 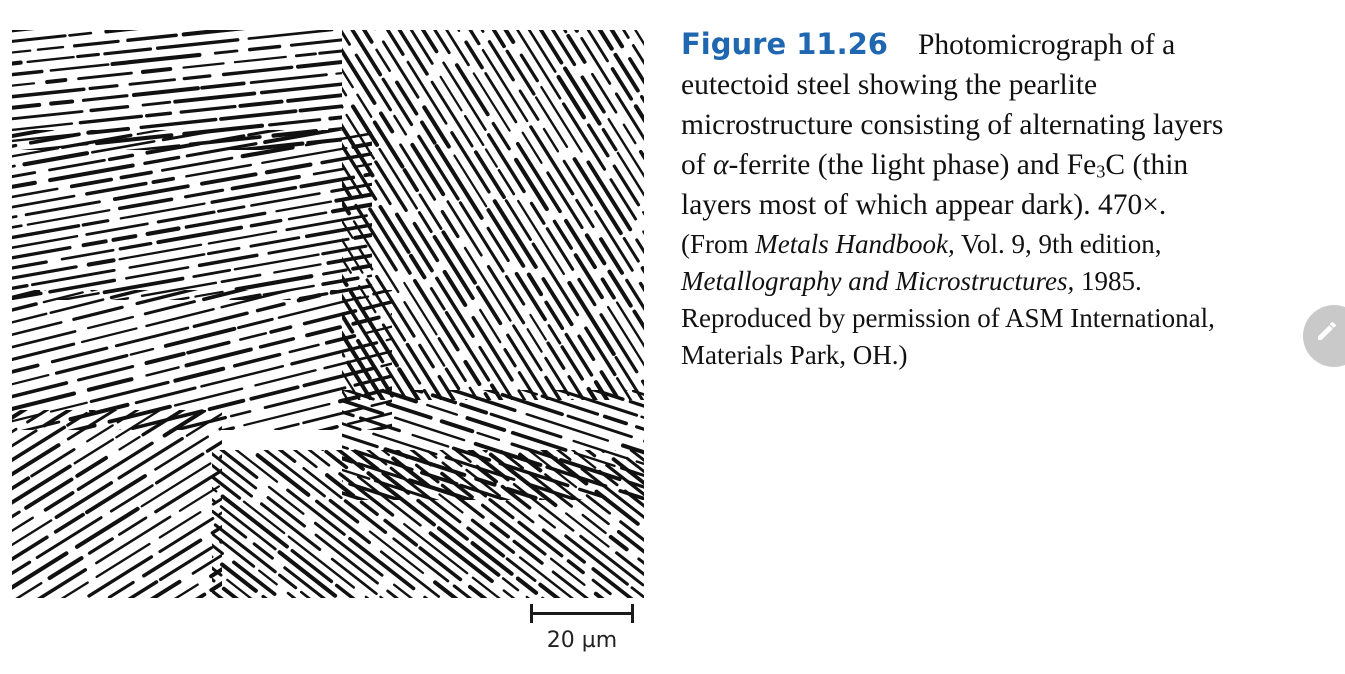 I want to click on source-line-4: Materials Park, OH.), so click(x=794, y=355).